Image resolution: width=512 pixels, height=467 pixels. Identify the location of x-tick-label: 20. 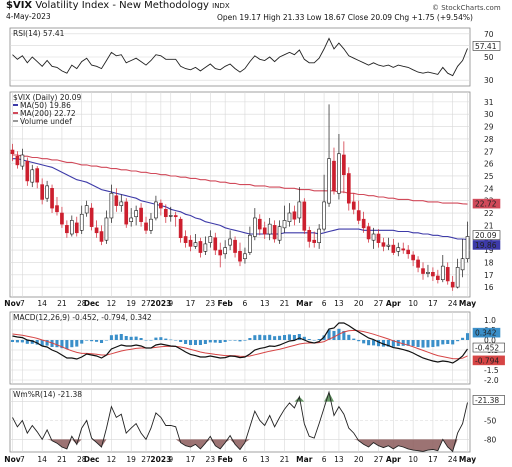
(359, 303).